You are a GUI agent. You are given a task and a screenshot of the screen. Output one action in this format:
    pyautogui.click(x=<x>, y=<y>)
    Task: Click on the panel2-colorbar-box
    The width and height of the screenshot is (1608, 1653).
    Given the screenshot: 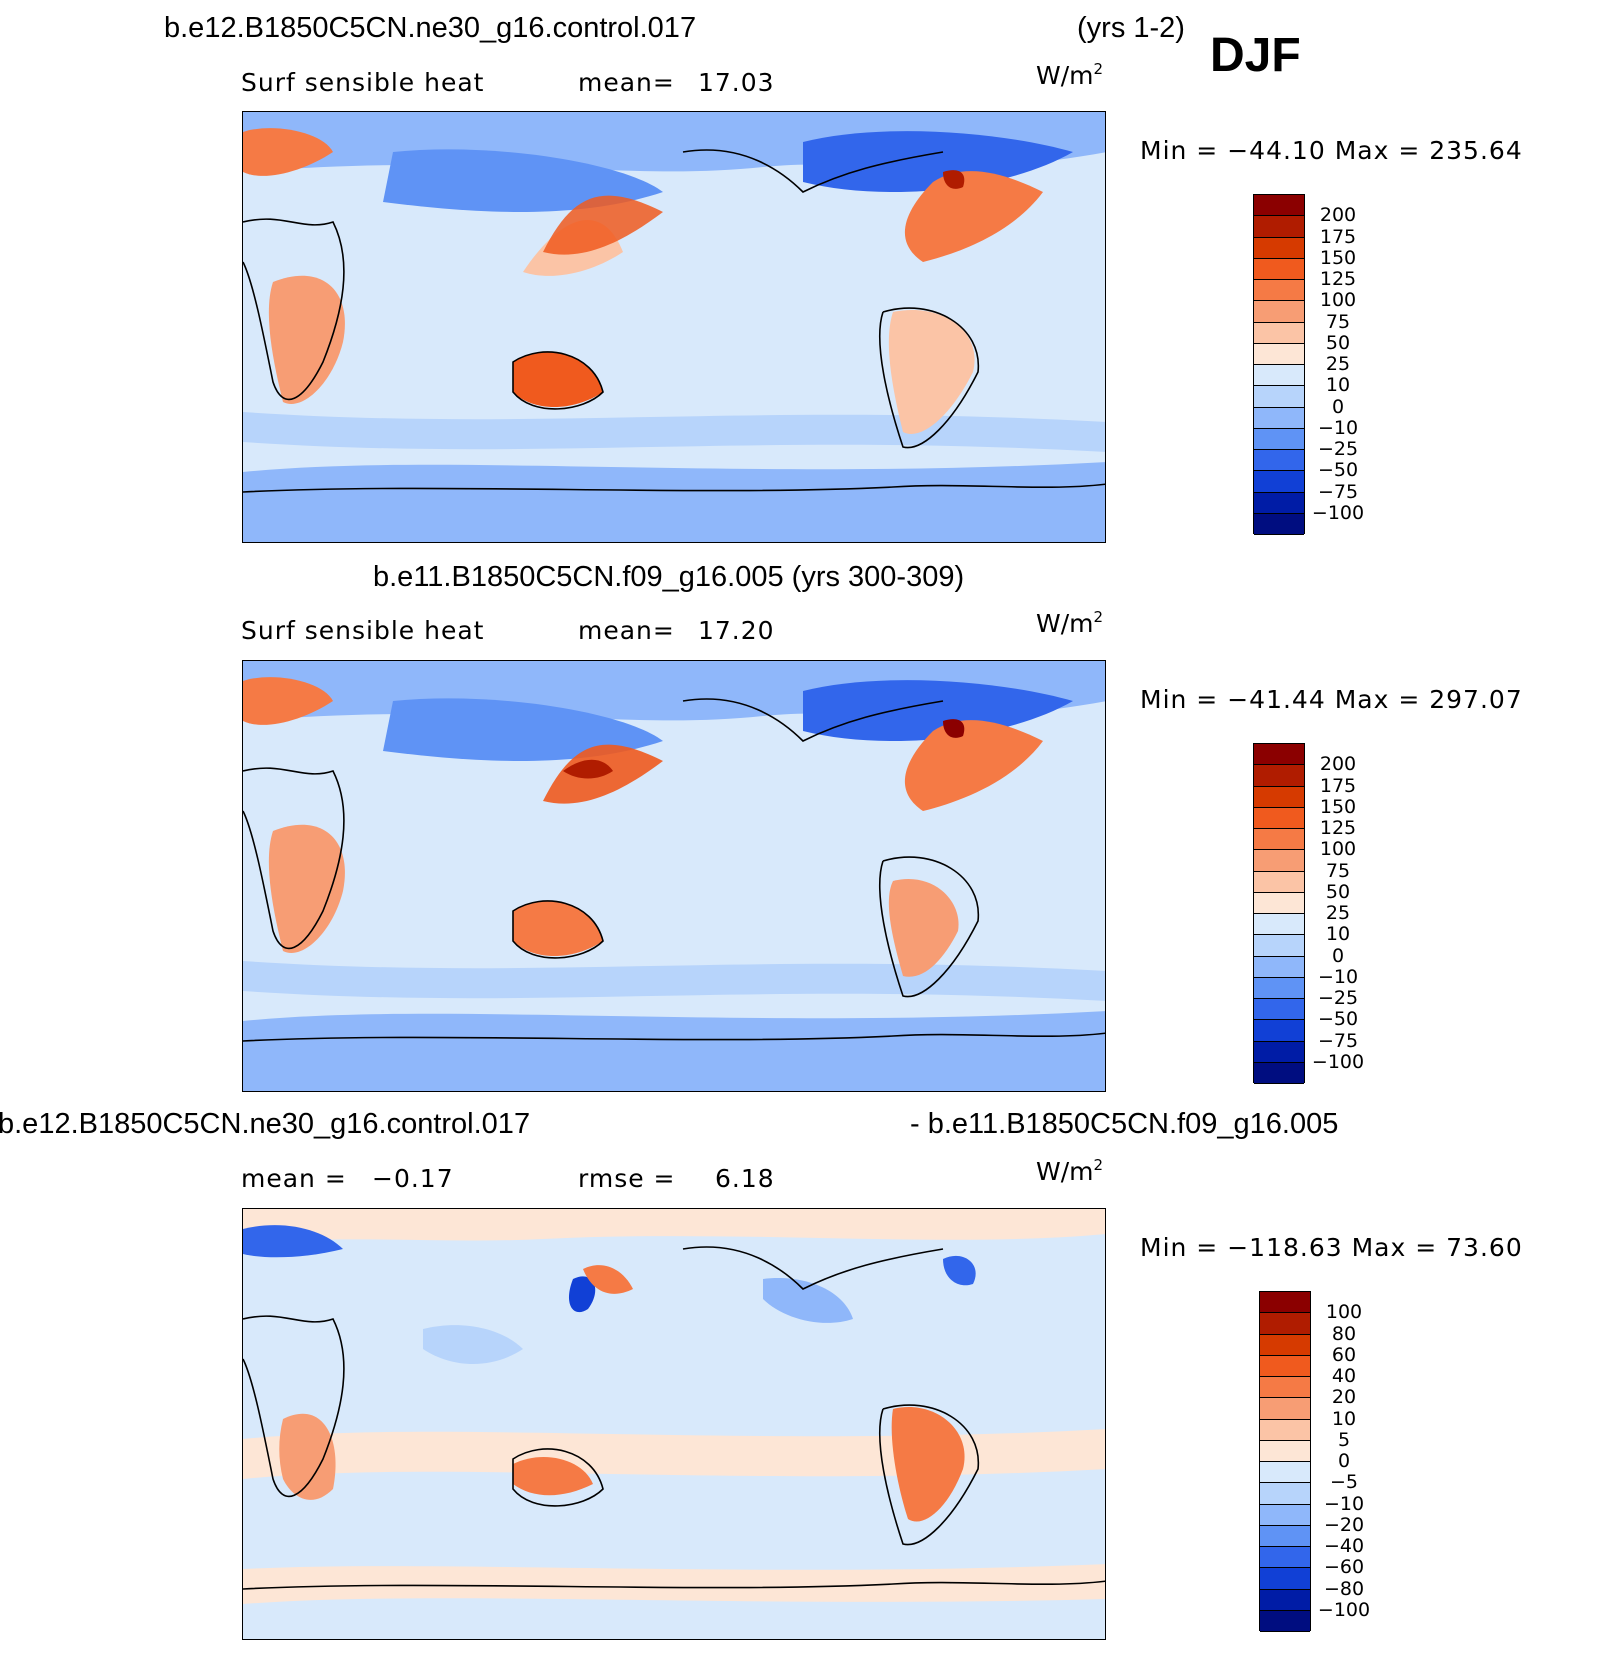 What is the action you would take?
    pyautogui.click(x=1279, y=913)
    